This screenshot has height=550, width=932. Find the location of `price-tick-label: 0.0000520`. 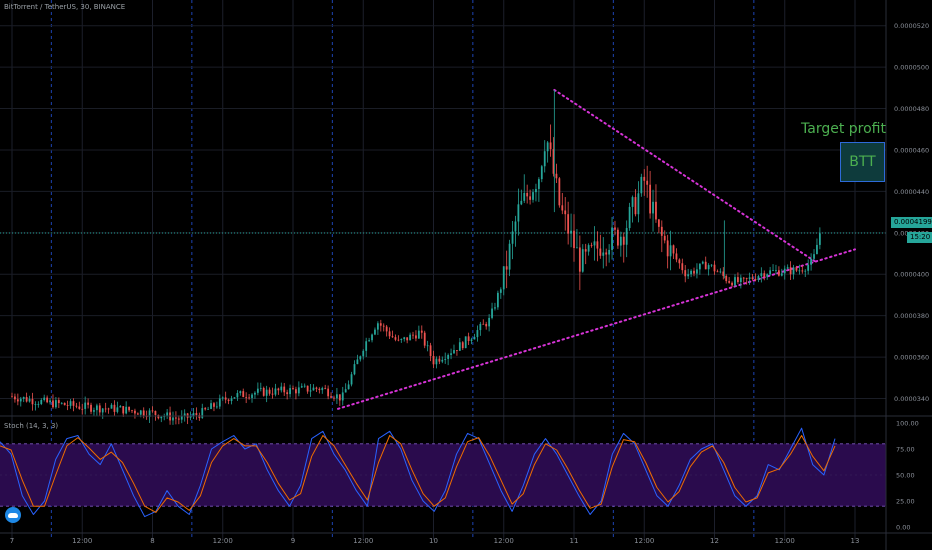

price-tick-label: 0.0000520 is located at coordinates (911, 26).